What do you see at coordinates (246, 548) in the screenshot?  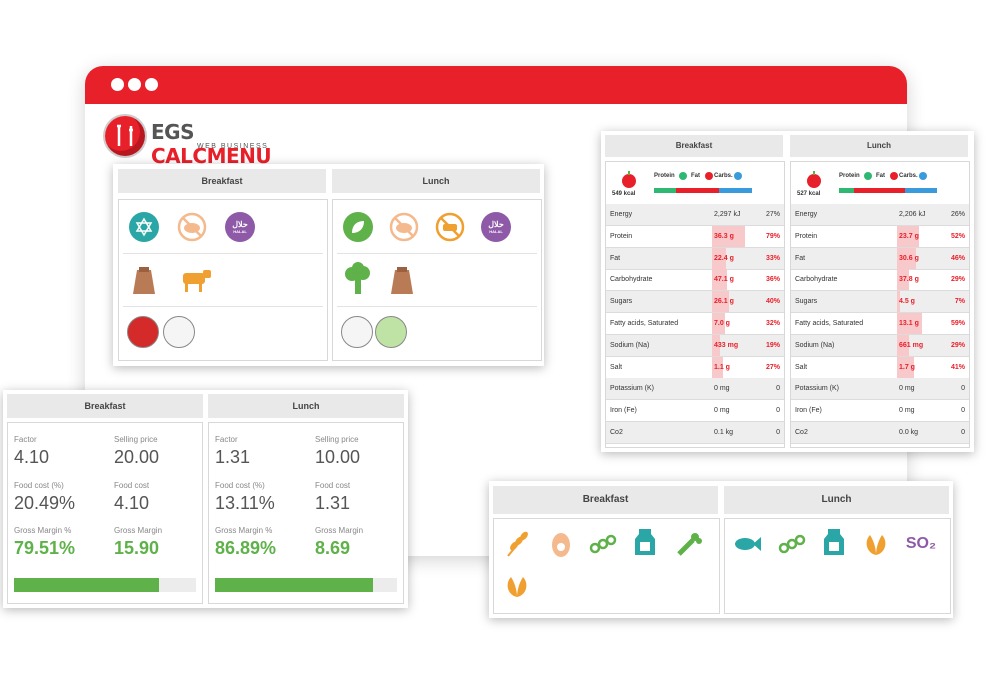 I see `gm-pct-value: 86.89%` at bounding box center [246, 548].